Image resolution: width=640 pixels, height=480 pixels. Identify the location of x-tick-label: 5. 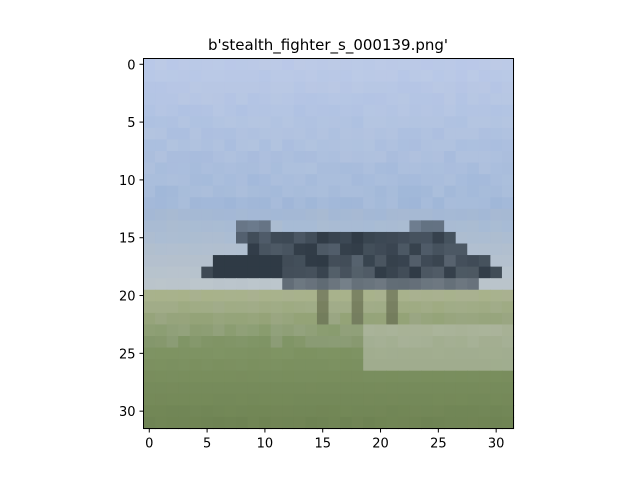
(207, 444).